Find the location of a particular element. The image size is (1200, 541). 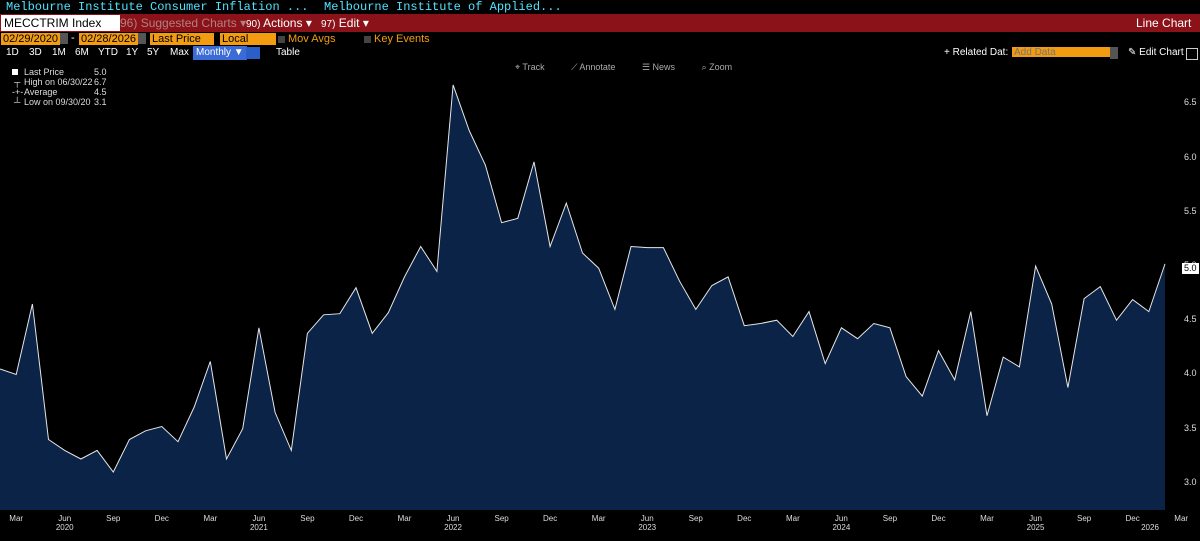

legend-last-value: 5.0 is located at coordinates (100, 72).